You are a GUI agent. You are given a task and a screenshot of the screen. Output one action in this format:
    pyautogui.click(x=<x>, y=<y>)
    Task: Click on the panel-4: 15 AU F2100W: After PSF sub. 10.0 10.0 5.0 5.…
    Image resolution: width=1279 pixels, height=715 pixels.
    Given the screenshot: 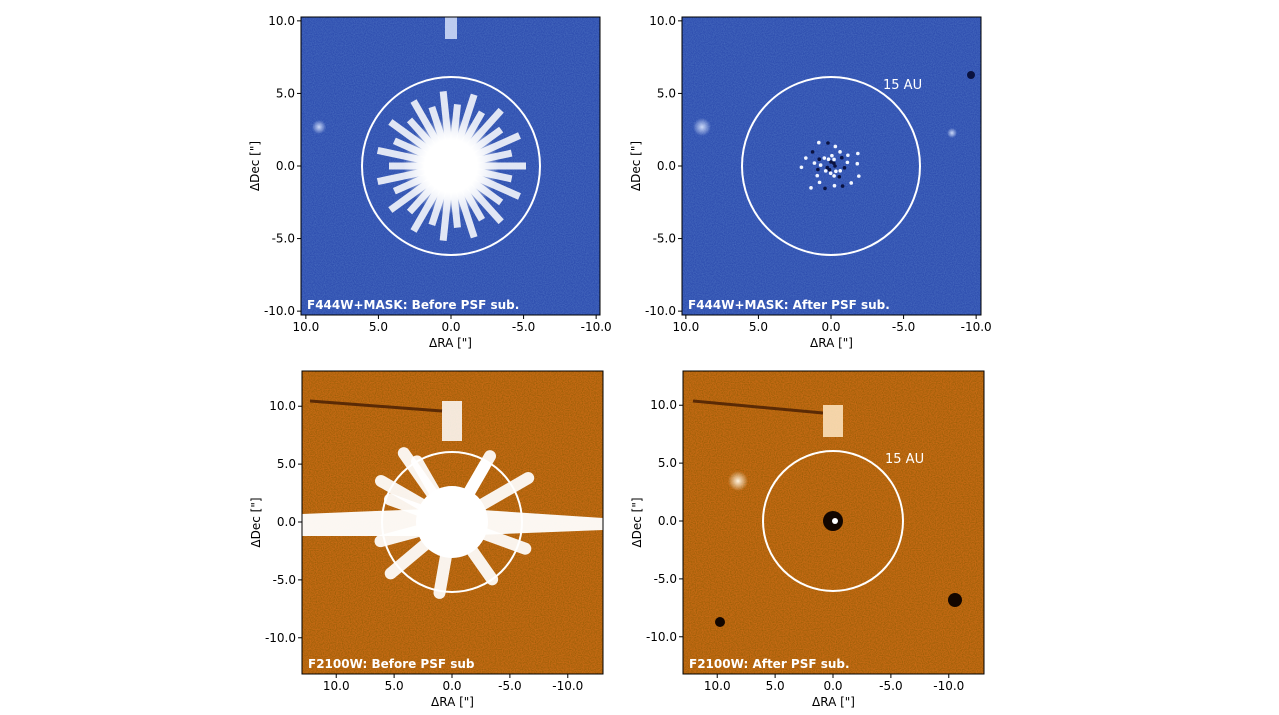 What is the action you would take?
    pyautogui.click(x=807, y=539)
    